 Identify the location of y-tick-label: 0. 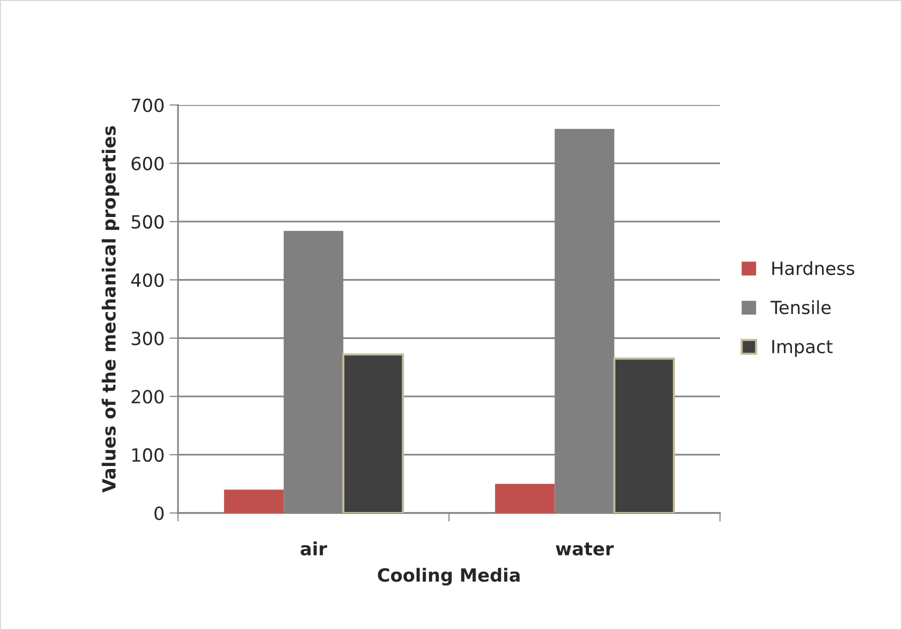
(159, 513).